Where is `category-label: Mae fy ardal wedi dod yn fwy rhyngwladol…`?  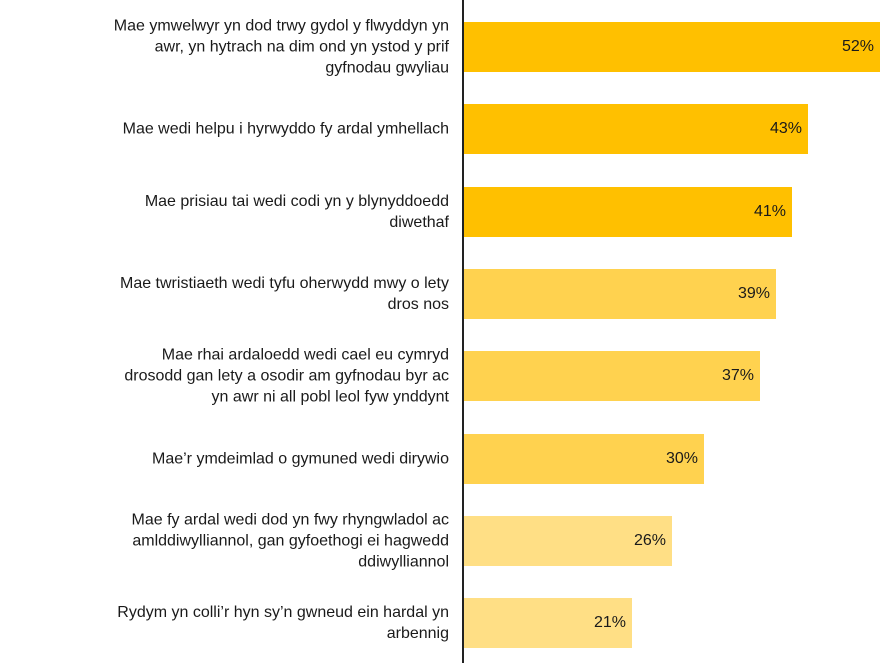 category-label: Mae fy ardal wedi dod yn fwy rhyngwladol… is located at coordinates (290, 541).